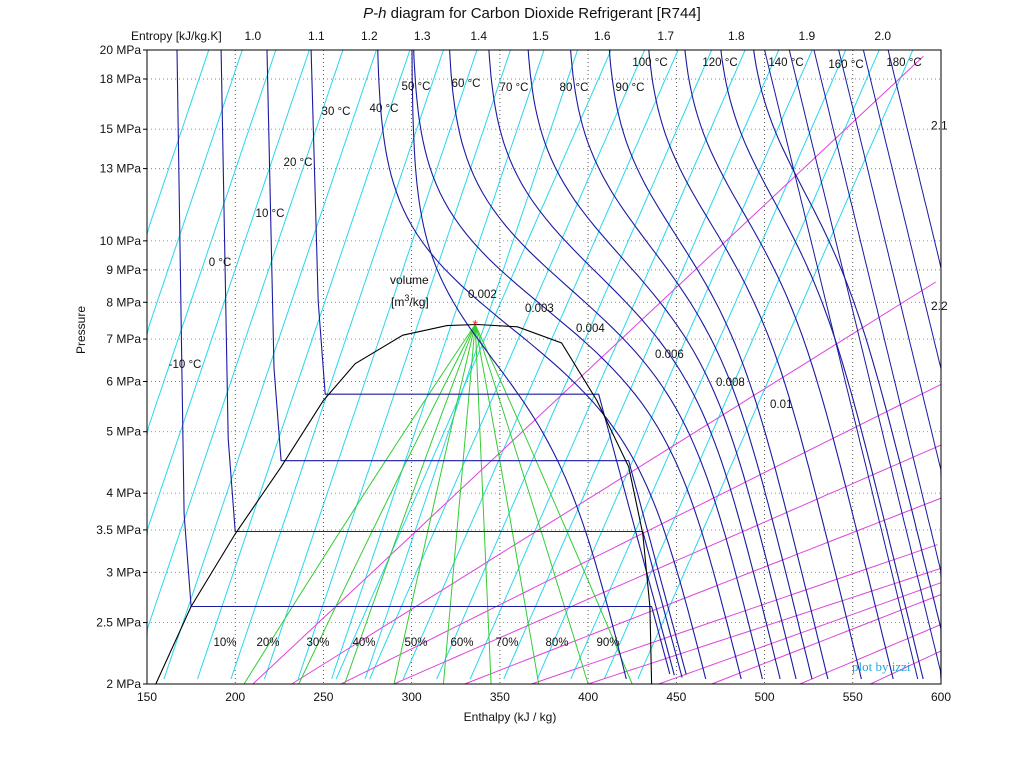 Image resolution: width=1024 pixels, height=760 pixels. What do you see at coordinates (665, 36) in the screenshot?
I see `entropy-tick-label: 1.7` at bounding box center [665, 36].